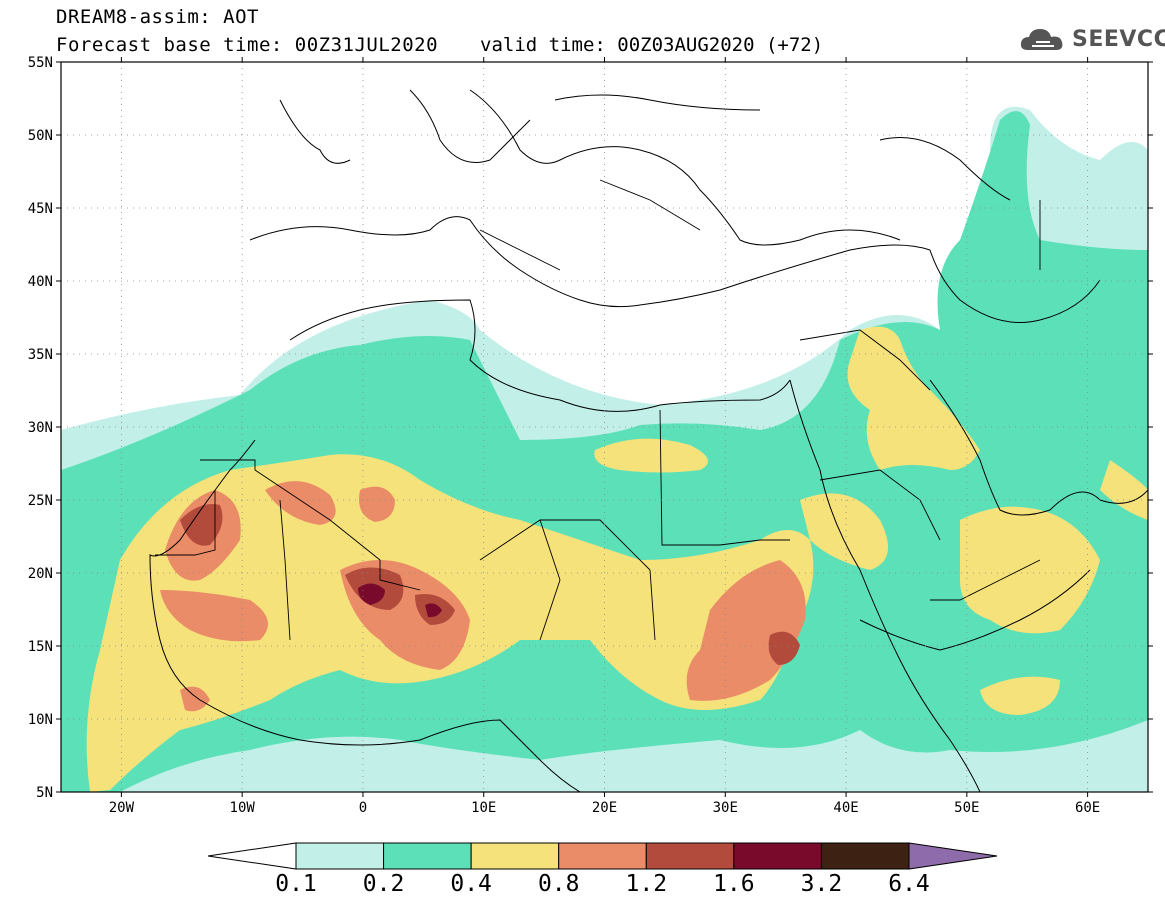  What do you see at coordinates (725, 808) in the screenshot?
I see `lon-tick-label: 30E` at bounding box center [725, 808].